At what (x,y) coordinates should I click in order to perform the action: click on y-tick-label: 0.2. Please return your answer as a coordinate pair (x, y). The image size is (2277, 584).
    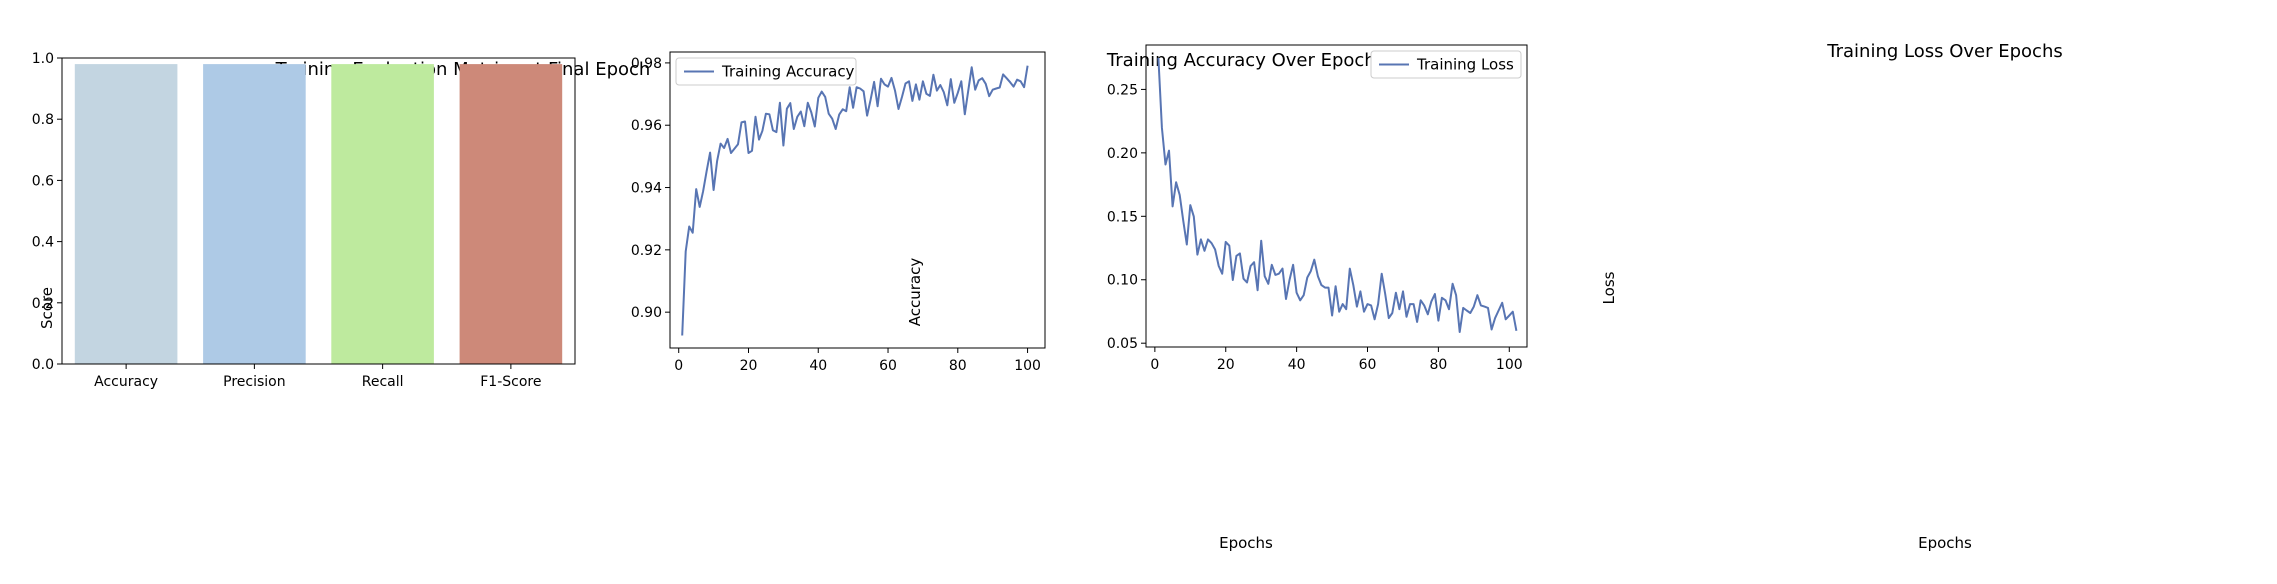
    Looking at the image, I should click on (43, 304).